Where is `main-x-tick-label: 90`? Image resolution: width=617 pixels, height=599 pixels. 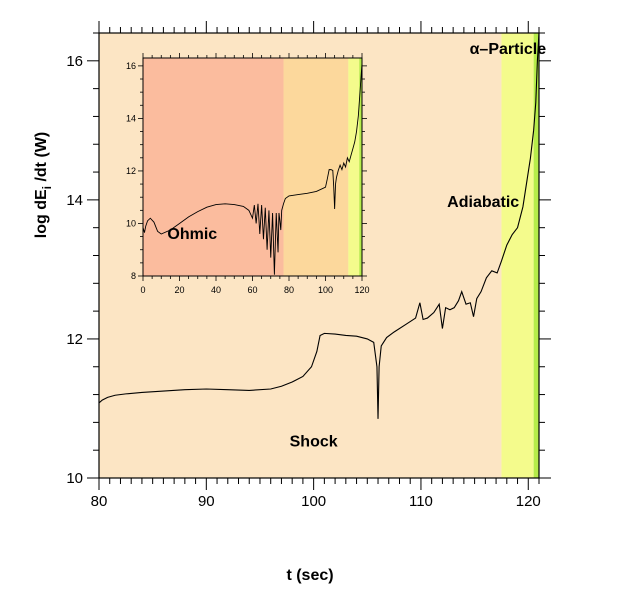 main-x-tick-label: 90 is located at coordinates (206, 501).